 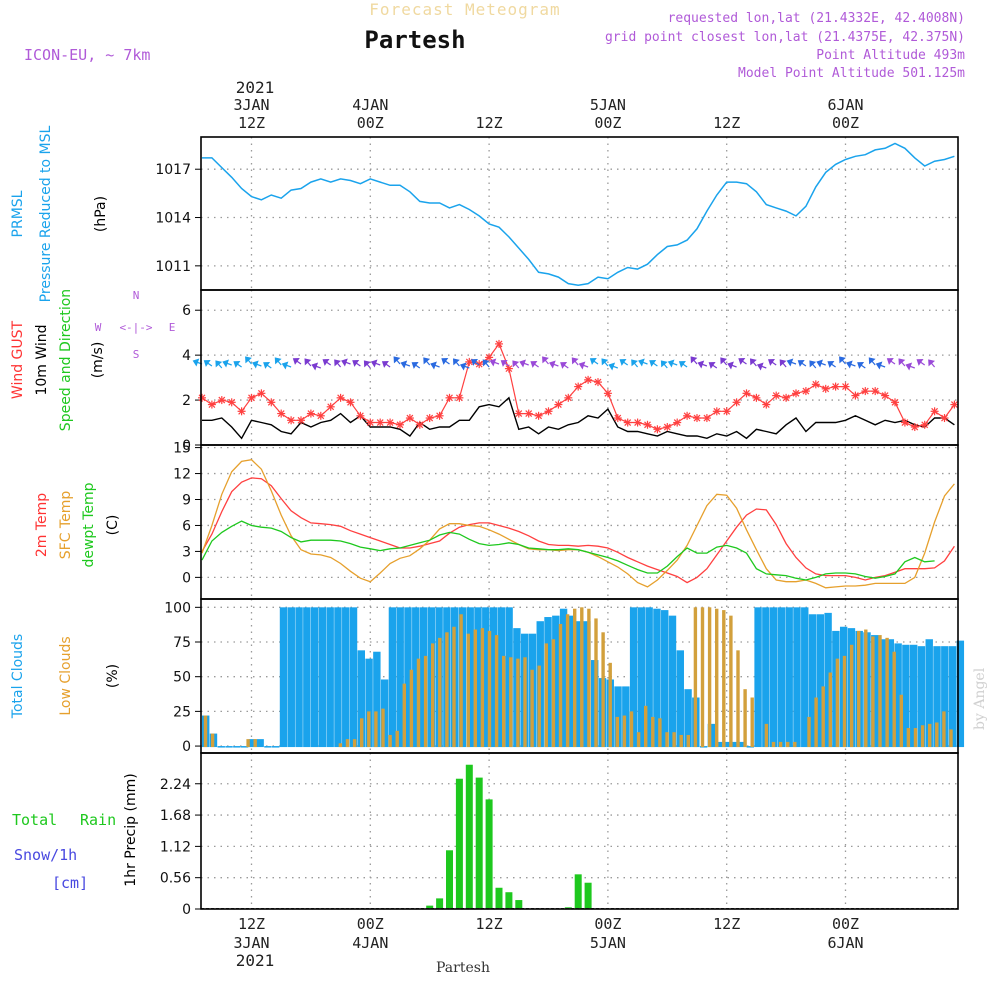 What do you see at coordinates (66, 525) in the screenshot?
I see `ylabel-temperature: SFC Temp` at bounding box center [66, 525].